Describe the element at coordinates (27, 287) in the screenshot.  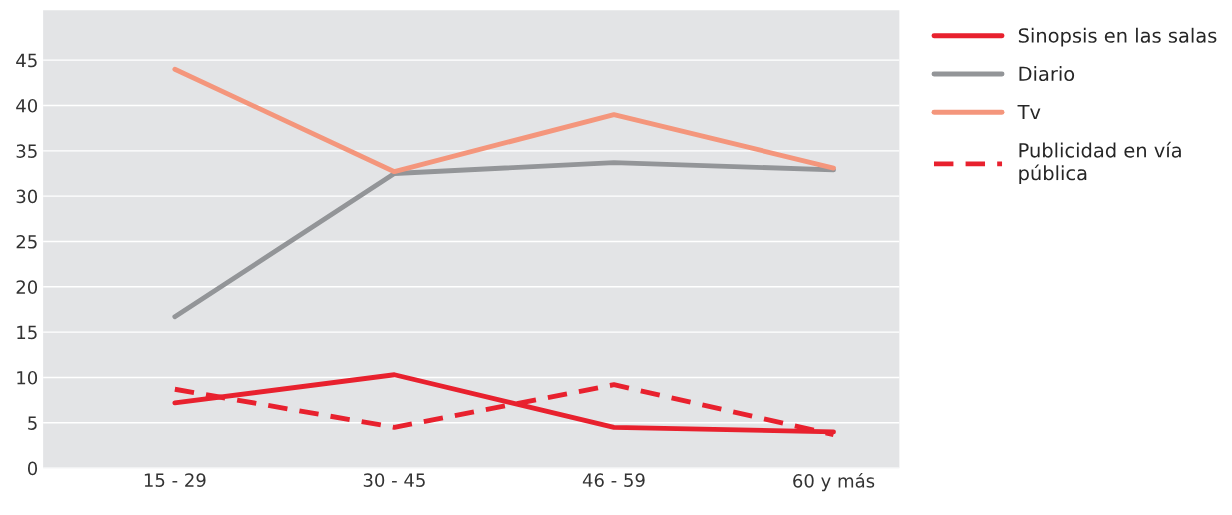
I see `y-tick-label: 20` at that location.